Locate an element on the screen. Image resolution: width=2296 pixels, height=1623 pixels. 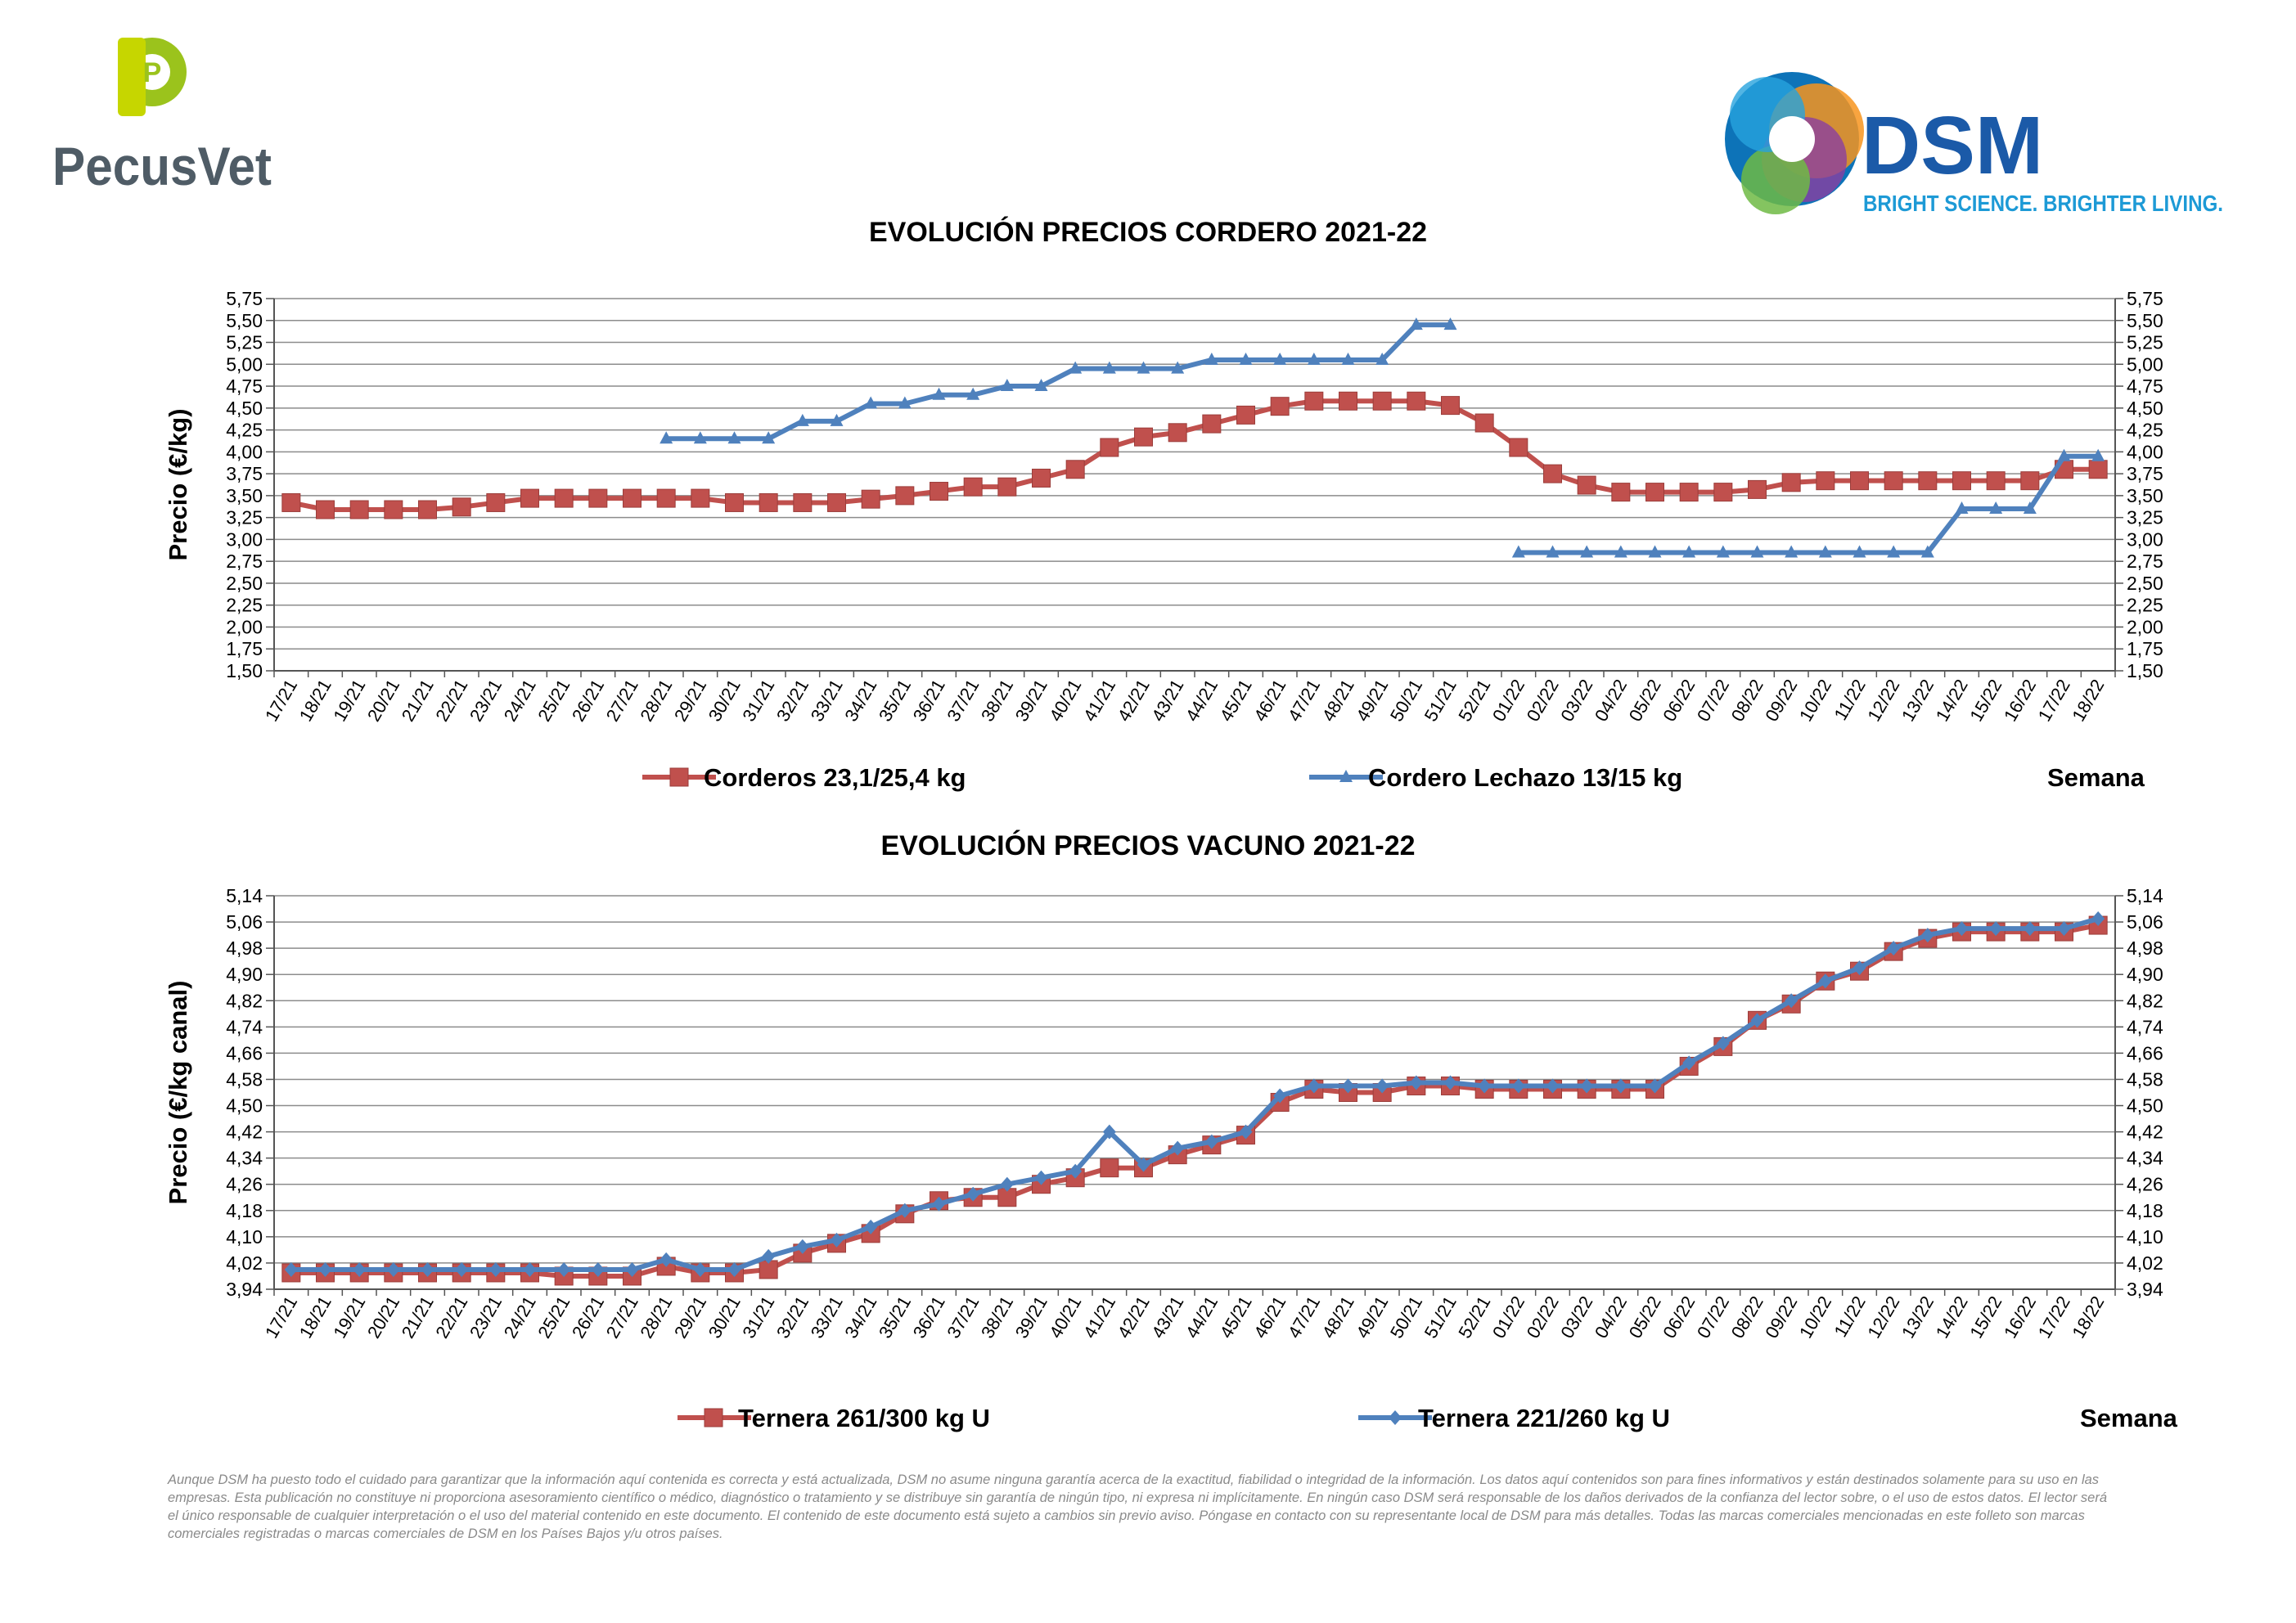
y-tick-label-right: 3,75 is located at coordinates (2145, 473).